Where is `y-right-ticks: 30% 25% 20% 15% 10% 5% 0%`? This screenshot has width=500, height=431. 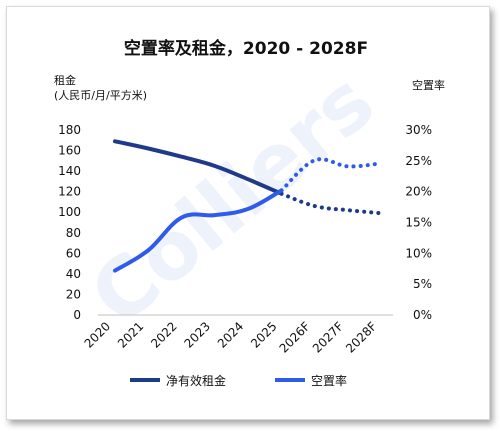 y-right-ticks: 30% 25% 20% 15% 10% 5% 0% is located at coordinates (418, 222).